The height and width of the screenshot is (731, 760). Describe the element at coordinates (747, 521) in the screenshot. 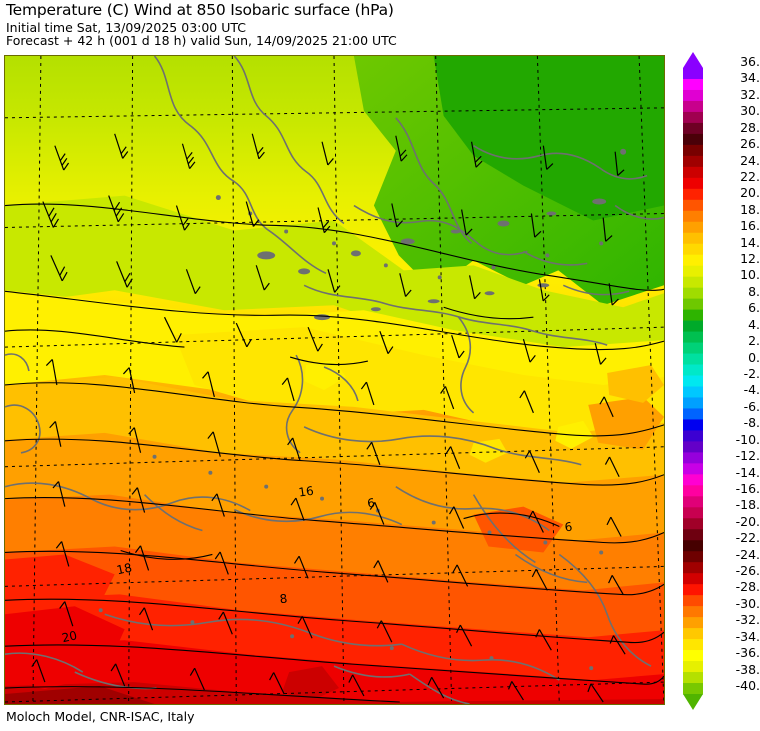

I see `colorbar-tick-label: -20.` at that location.